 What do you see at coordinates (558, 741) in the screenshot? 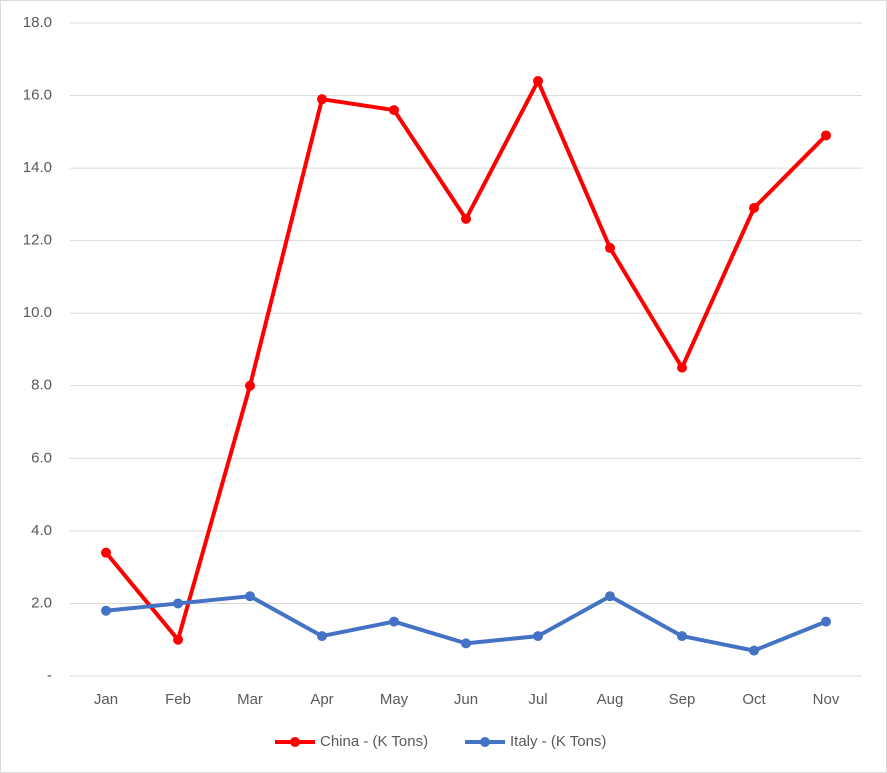
I see `legend-label: Italy - (K Tons)` at bounding box center [558, 741].